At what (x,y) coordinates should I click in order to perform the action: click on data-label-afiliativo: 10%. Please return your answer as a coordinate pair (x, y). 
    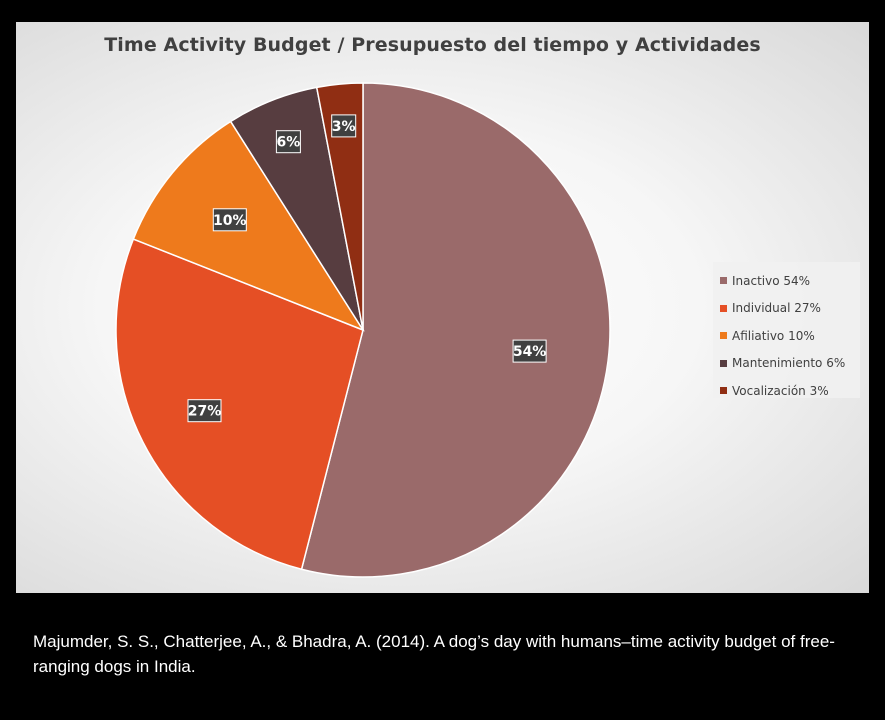
    Looking at the image, I should click on (229, 220).